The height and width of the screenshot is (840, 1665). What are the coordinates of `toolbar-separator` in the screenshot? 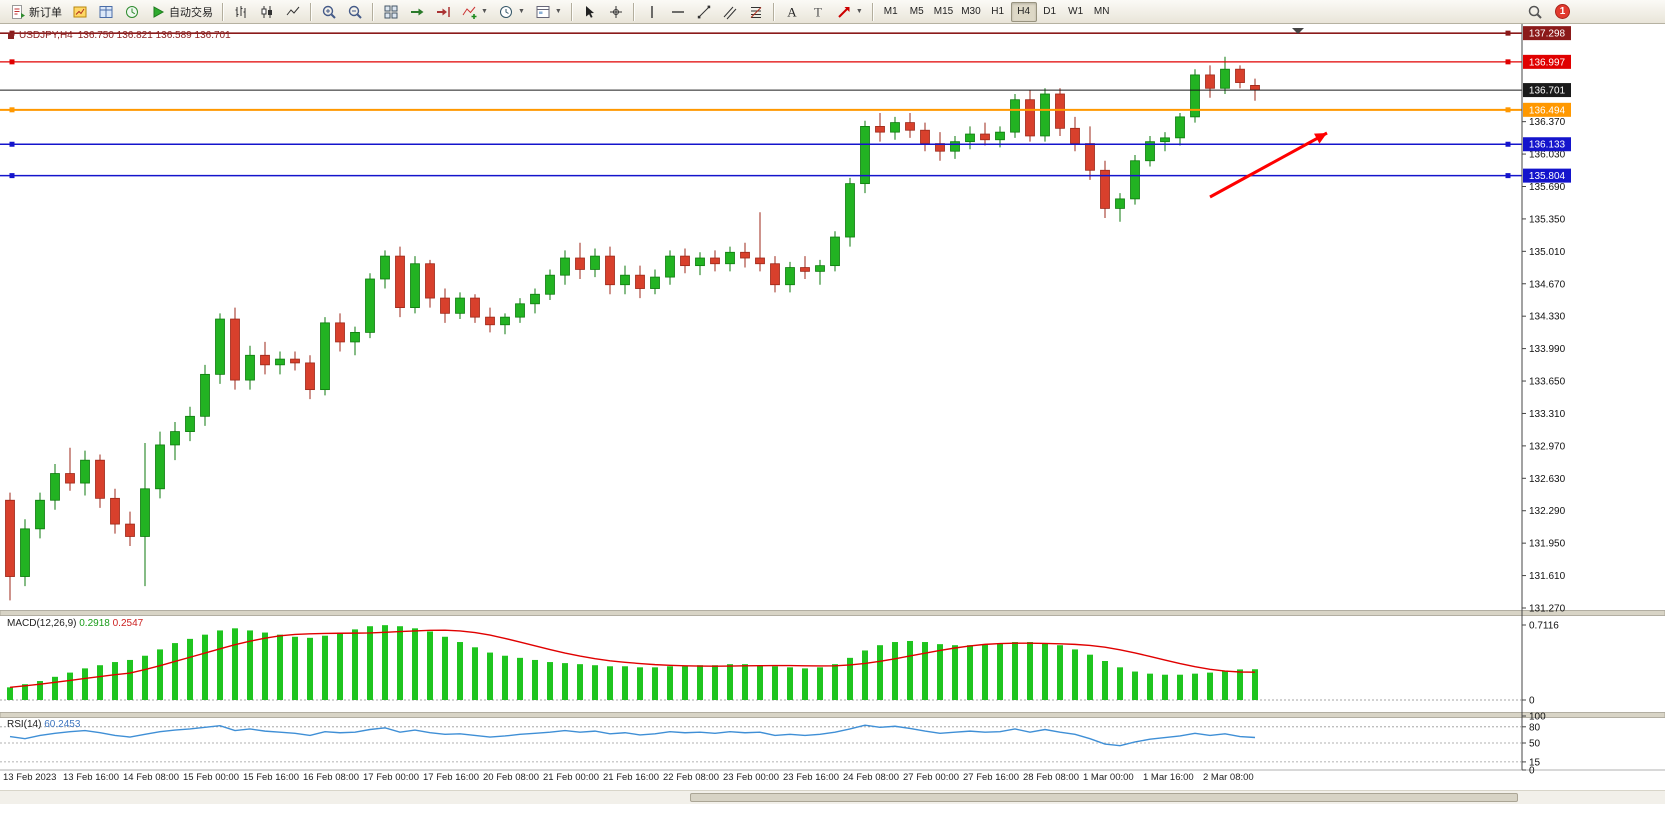 It's located at (773, 11).